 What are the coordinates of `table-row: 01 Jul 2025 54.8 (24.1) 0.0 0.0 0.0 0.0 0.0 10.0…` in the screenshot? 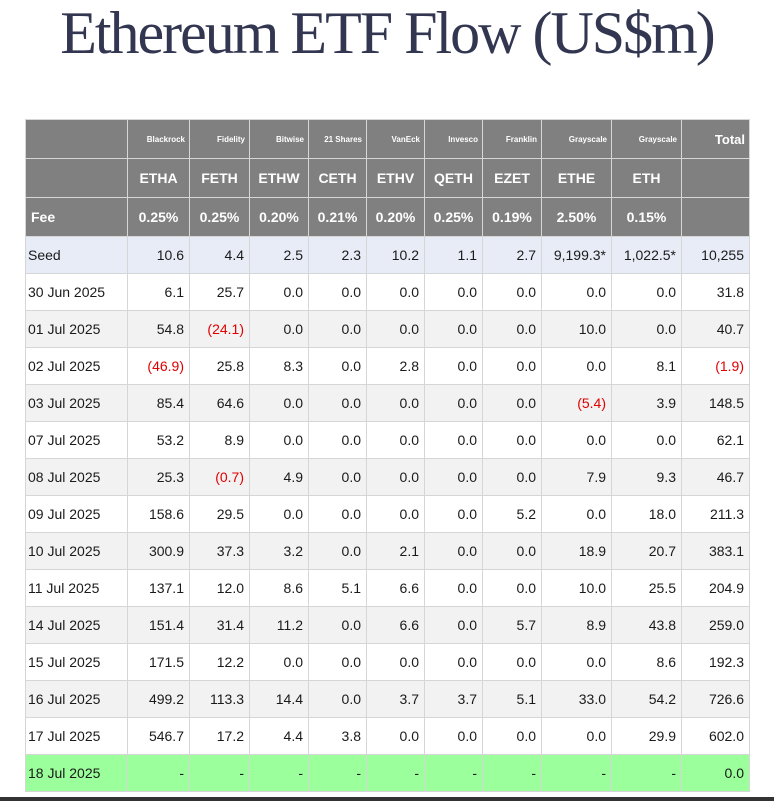 It's located at (387, 329).